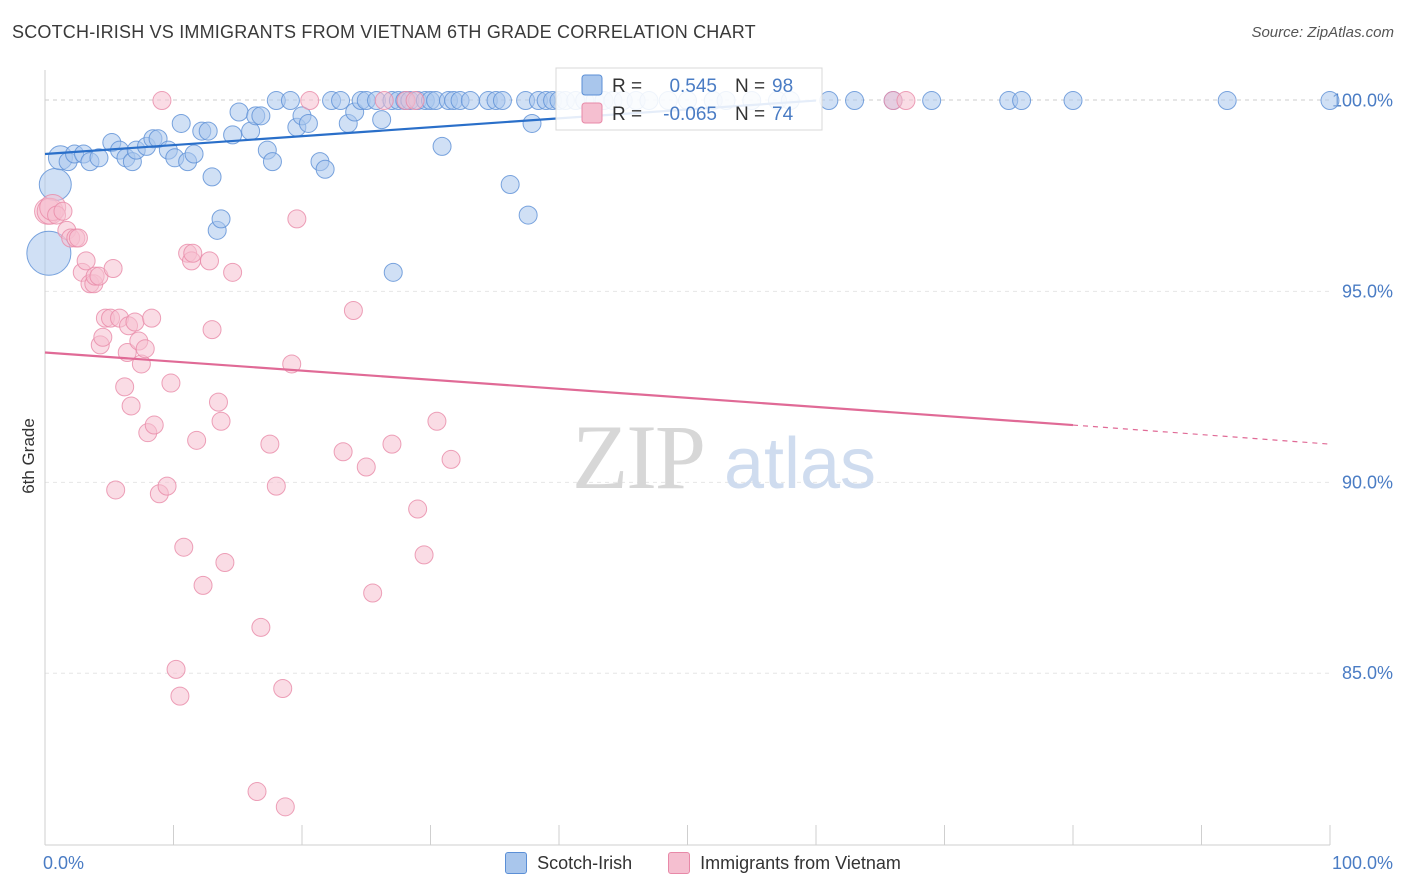 This screenshot has height=892, width=1406. I want to click on stats-box: R = 0.545 N = 98 R = -0.065 N = 74, so click(689, 99).